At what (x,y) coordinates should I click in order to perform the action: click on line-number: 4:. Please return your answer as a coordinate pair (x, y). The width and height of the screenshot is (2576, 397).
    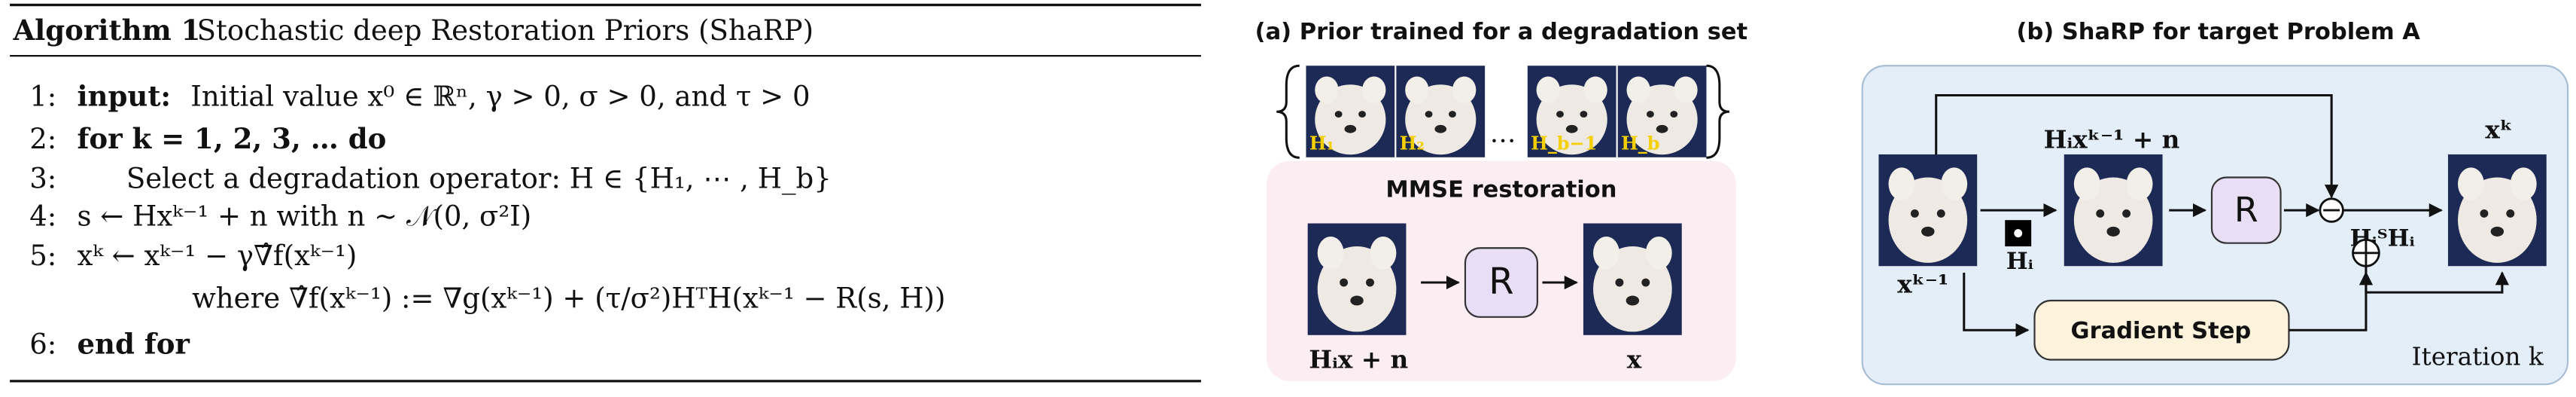
    Looking at the image, I should click on (42, 216).